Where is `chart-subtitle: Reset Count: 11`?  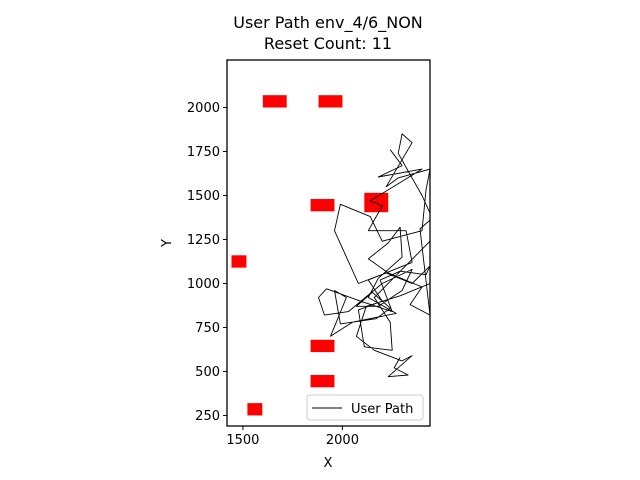
chart-subtitle: Reset Count: 11 is located at coordinates (328, 43).